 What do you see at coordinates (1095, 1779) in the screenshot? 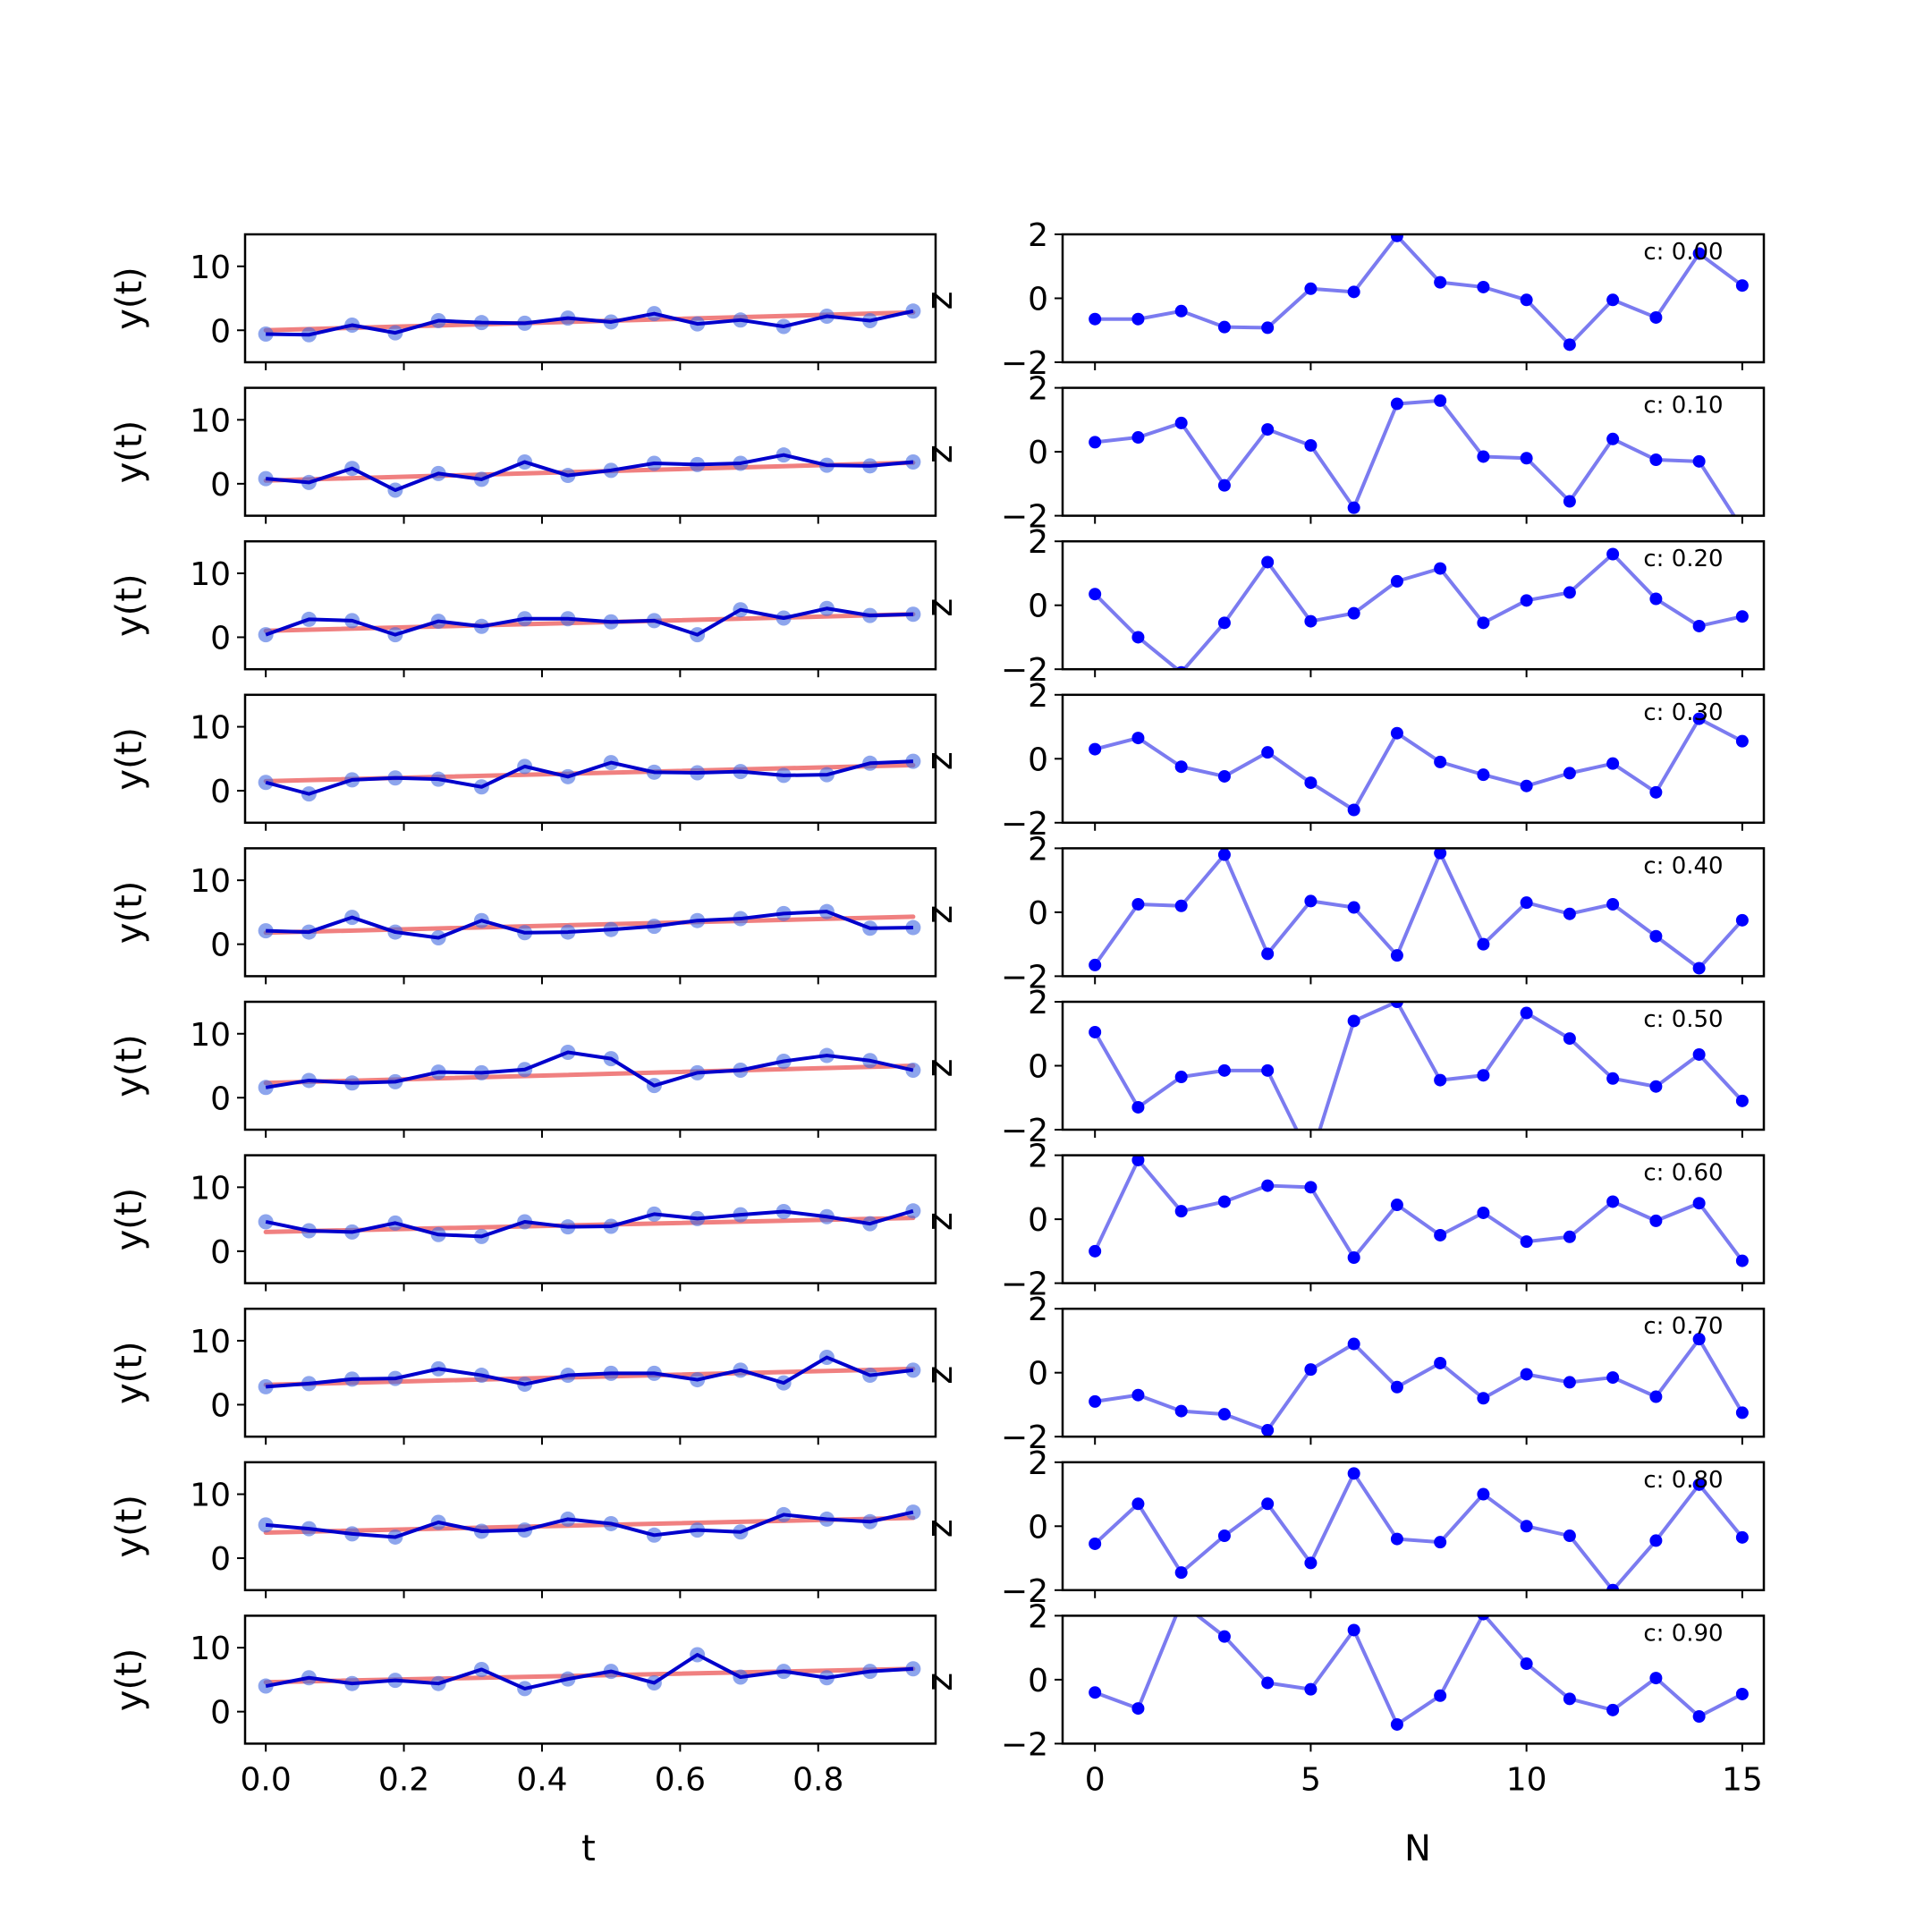
I see `x-tick-label: 0` at bounding box center [1095, 1779].